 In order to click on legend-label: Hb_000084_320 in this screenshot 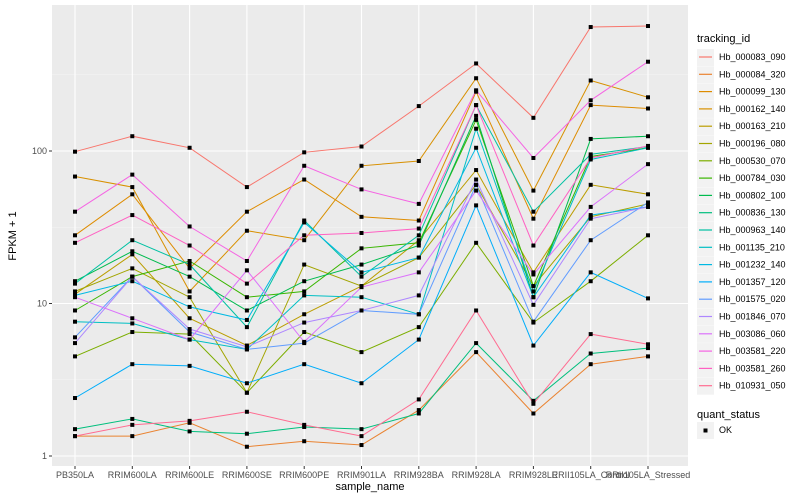, I will do `click(752, 74)`.